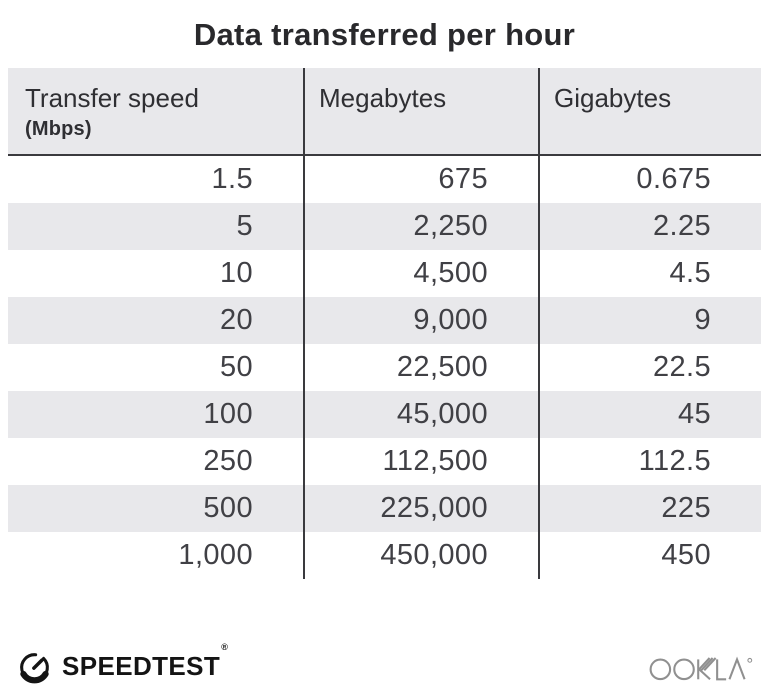 The width and height of the screenshot is (769, 698). I want to click on speedtest-logo: SPEEDTEST®, so click(122, 663).